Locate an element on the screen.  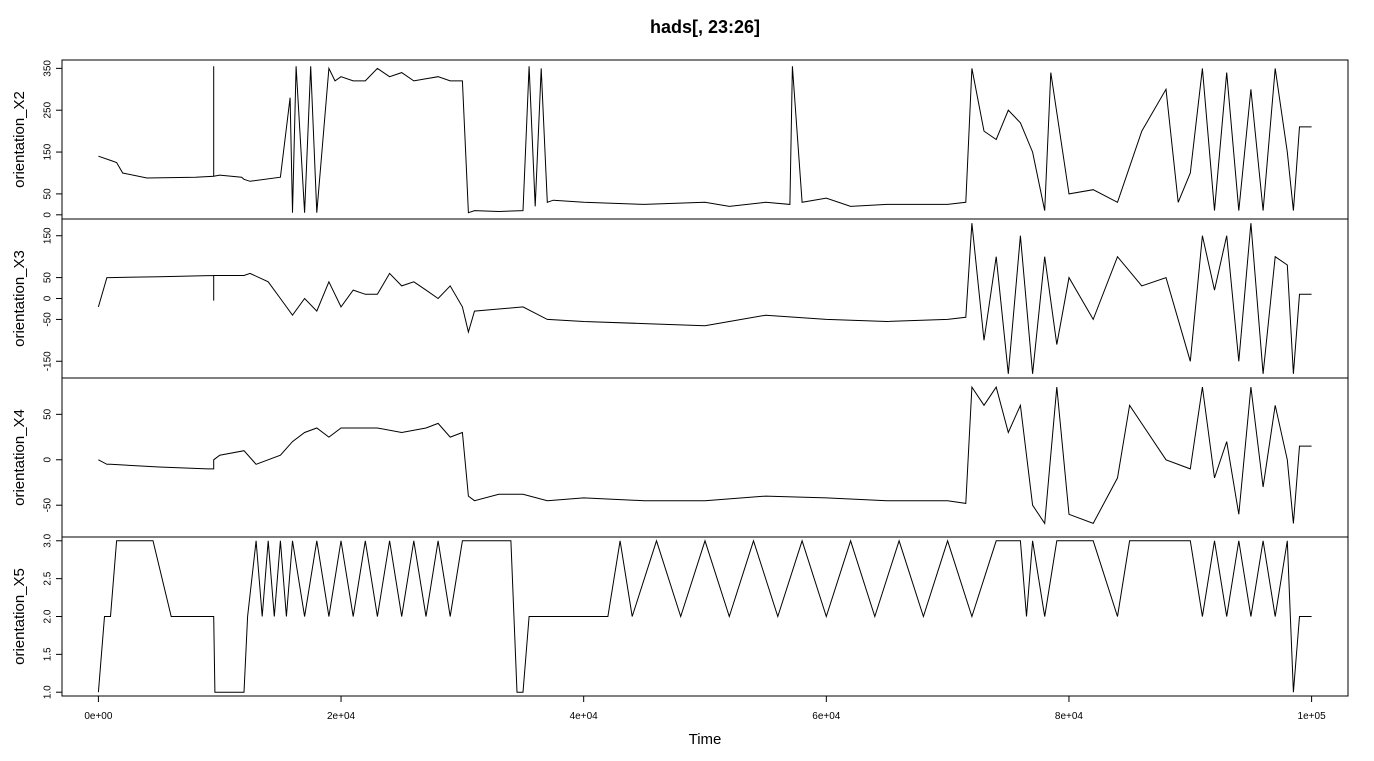
x-tick-label: 1e+05 is located at coordinates (1312, 716).